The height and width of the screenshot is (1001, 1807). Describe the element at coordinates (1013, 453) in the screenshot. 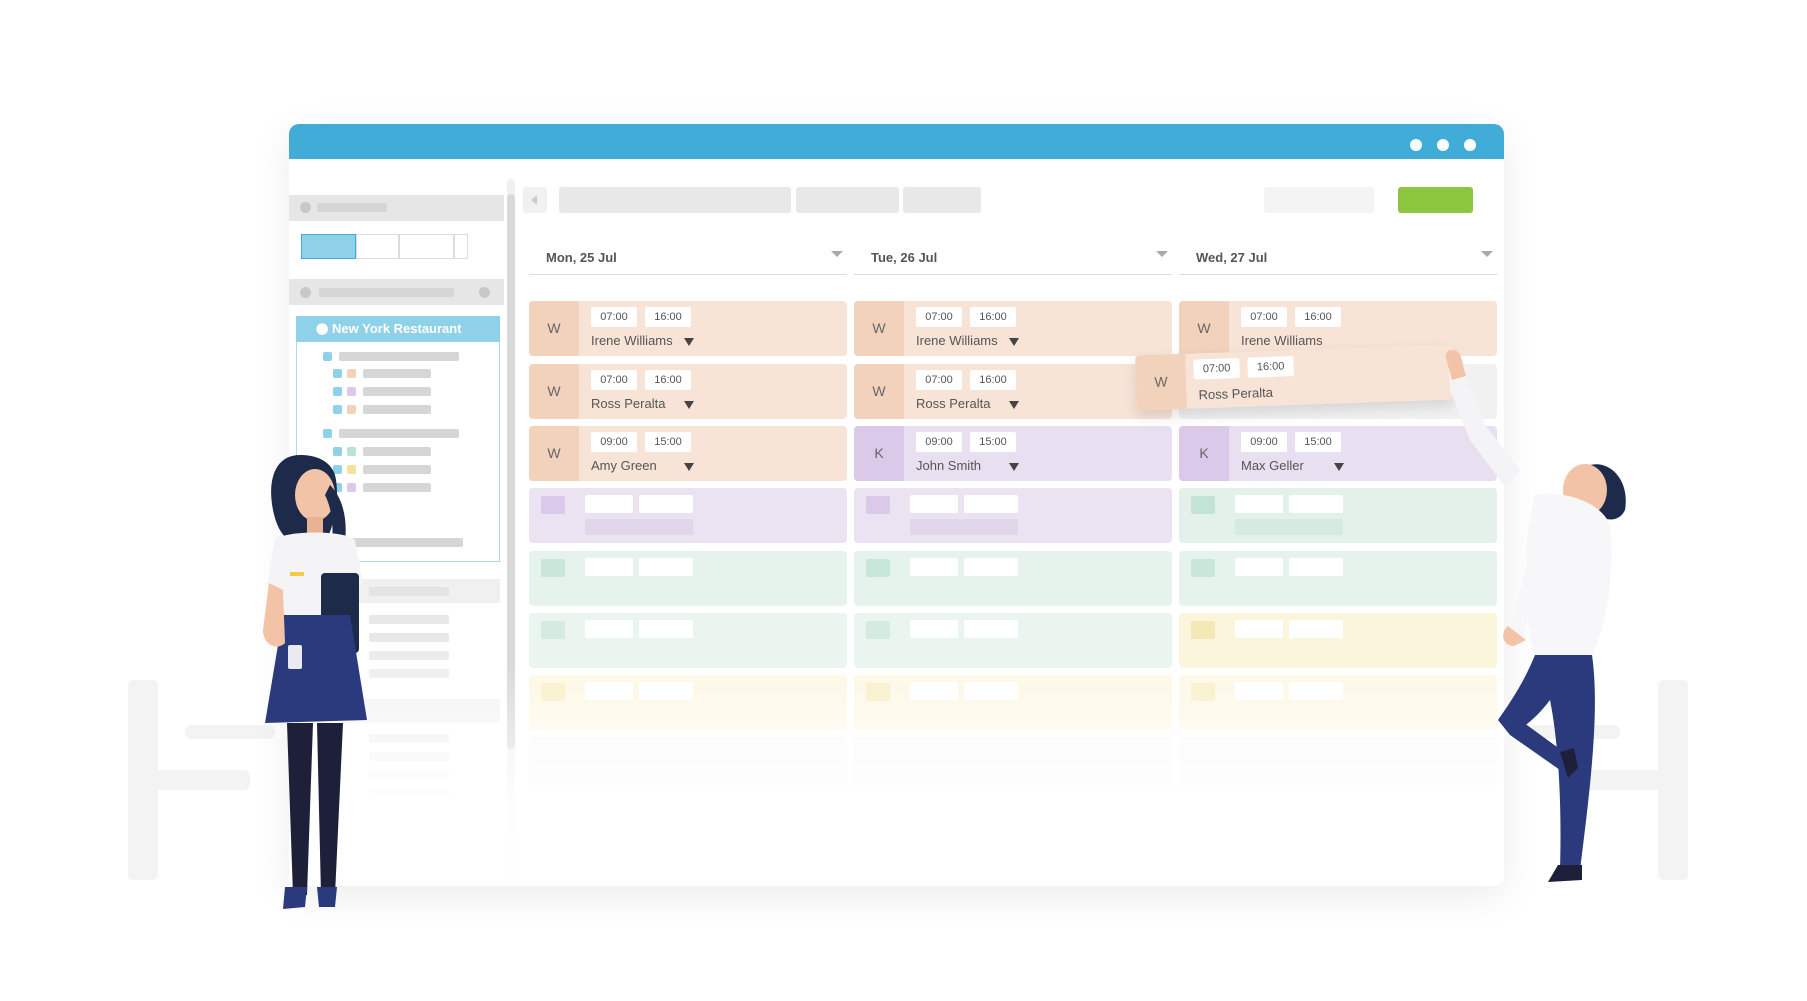

I see `shift-card: K 09:00 15:00 John Smith` at that location.